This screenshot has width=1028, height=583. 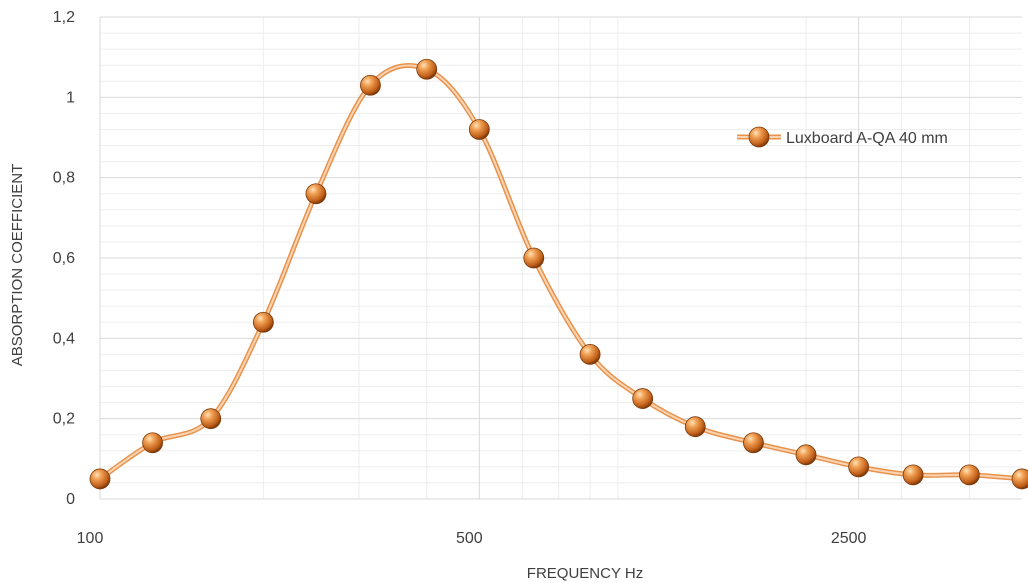 What do you see at coordinates (867, 138) in the screenshot?
I see `legend-label: Luxboard A-QA 40 mm` at bounding box center [867, 138].